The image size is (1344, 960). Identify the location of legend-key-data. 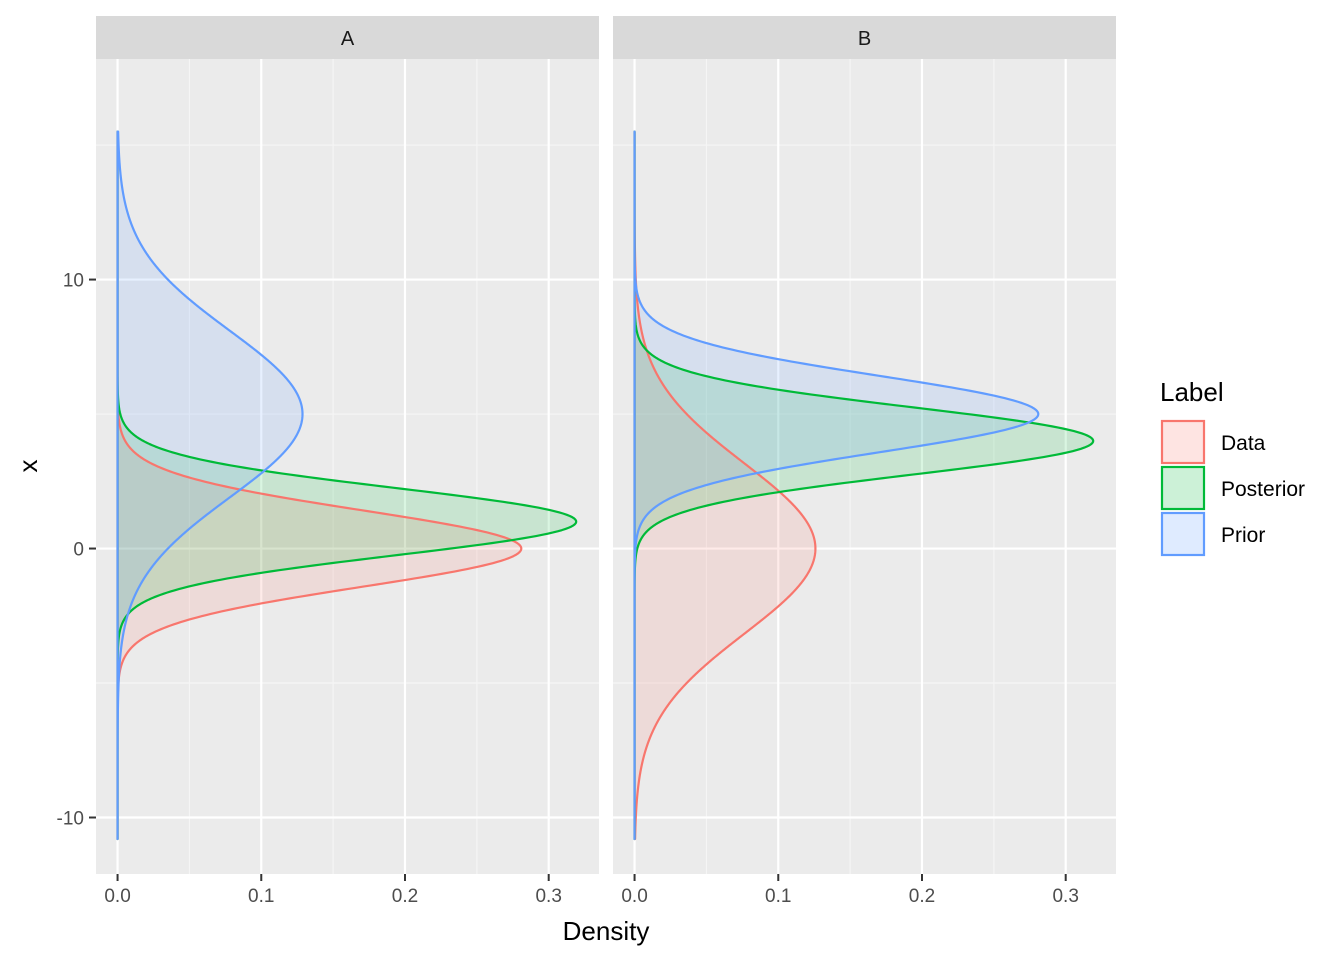
(1183, 442).